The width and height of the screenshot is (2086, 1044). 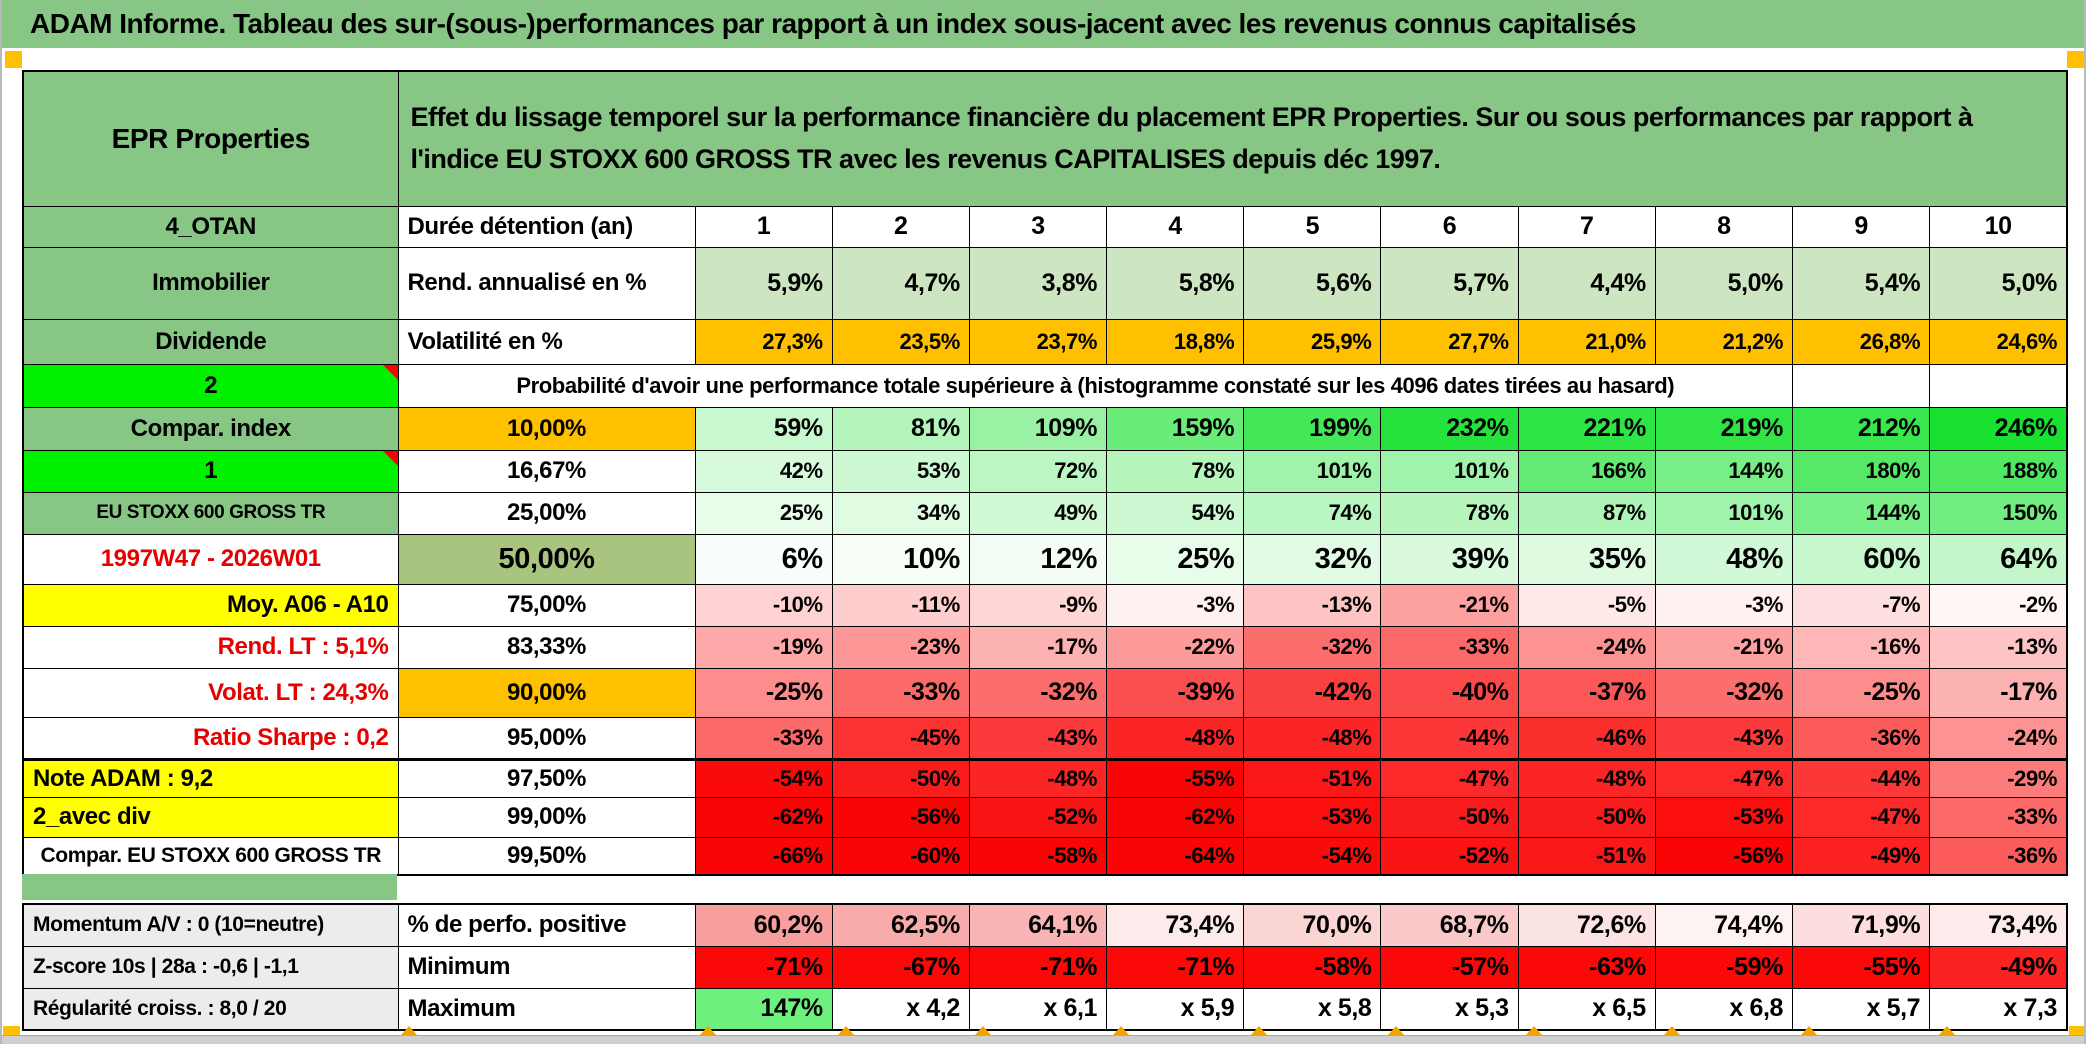 What do you see at coordinates (1861, 692) in the screenshot?
I see `percentile-90-c9: -25%` at bounding box center [1861, 692].